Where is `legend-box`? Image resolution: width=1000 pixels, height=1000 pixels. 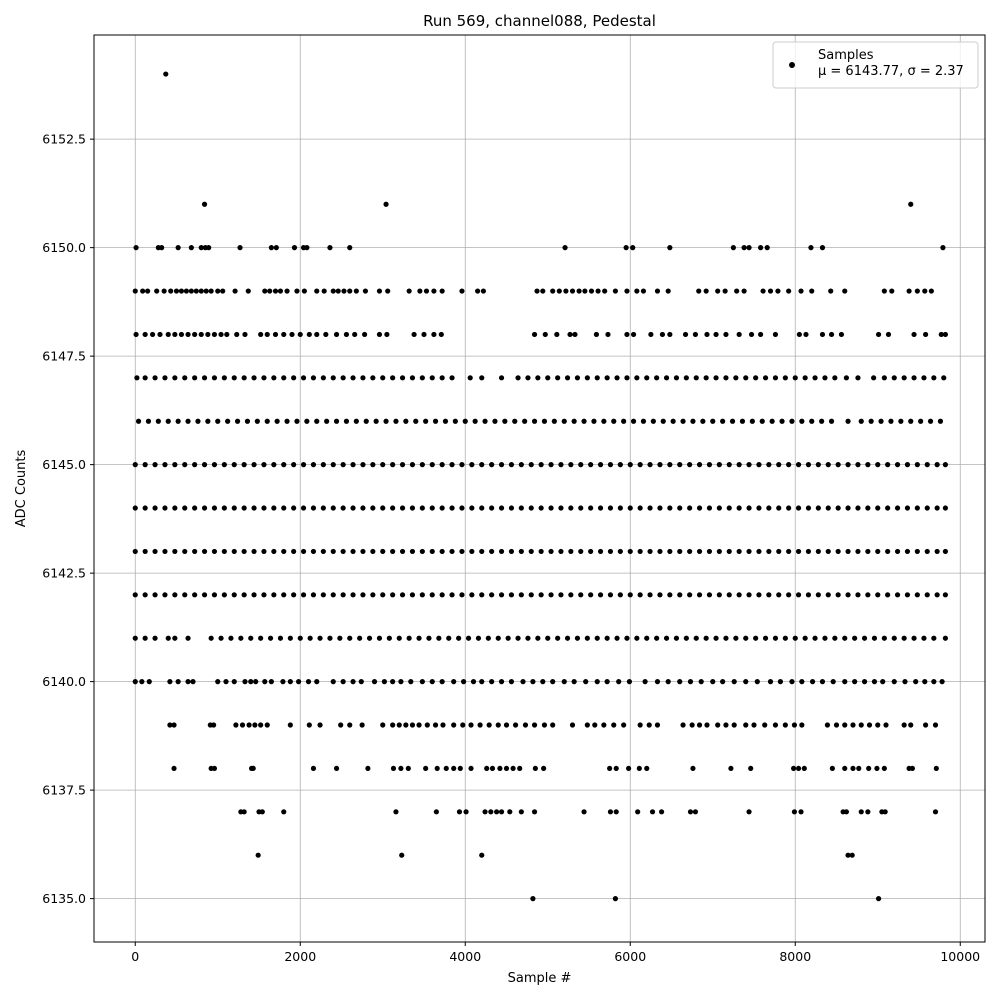 legend-box is located at coordinates (875, 65).